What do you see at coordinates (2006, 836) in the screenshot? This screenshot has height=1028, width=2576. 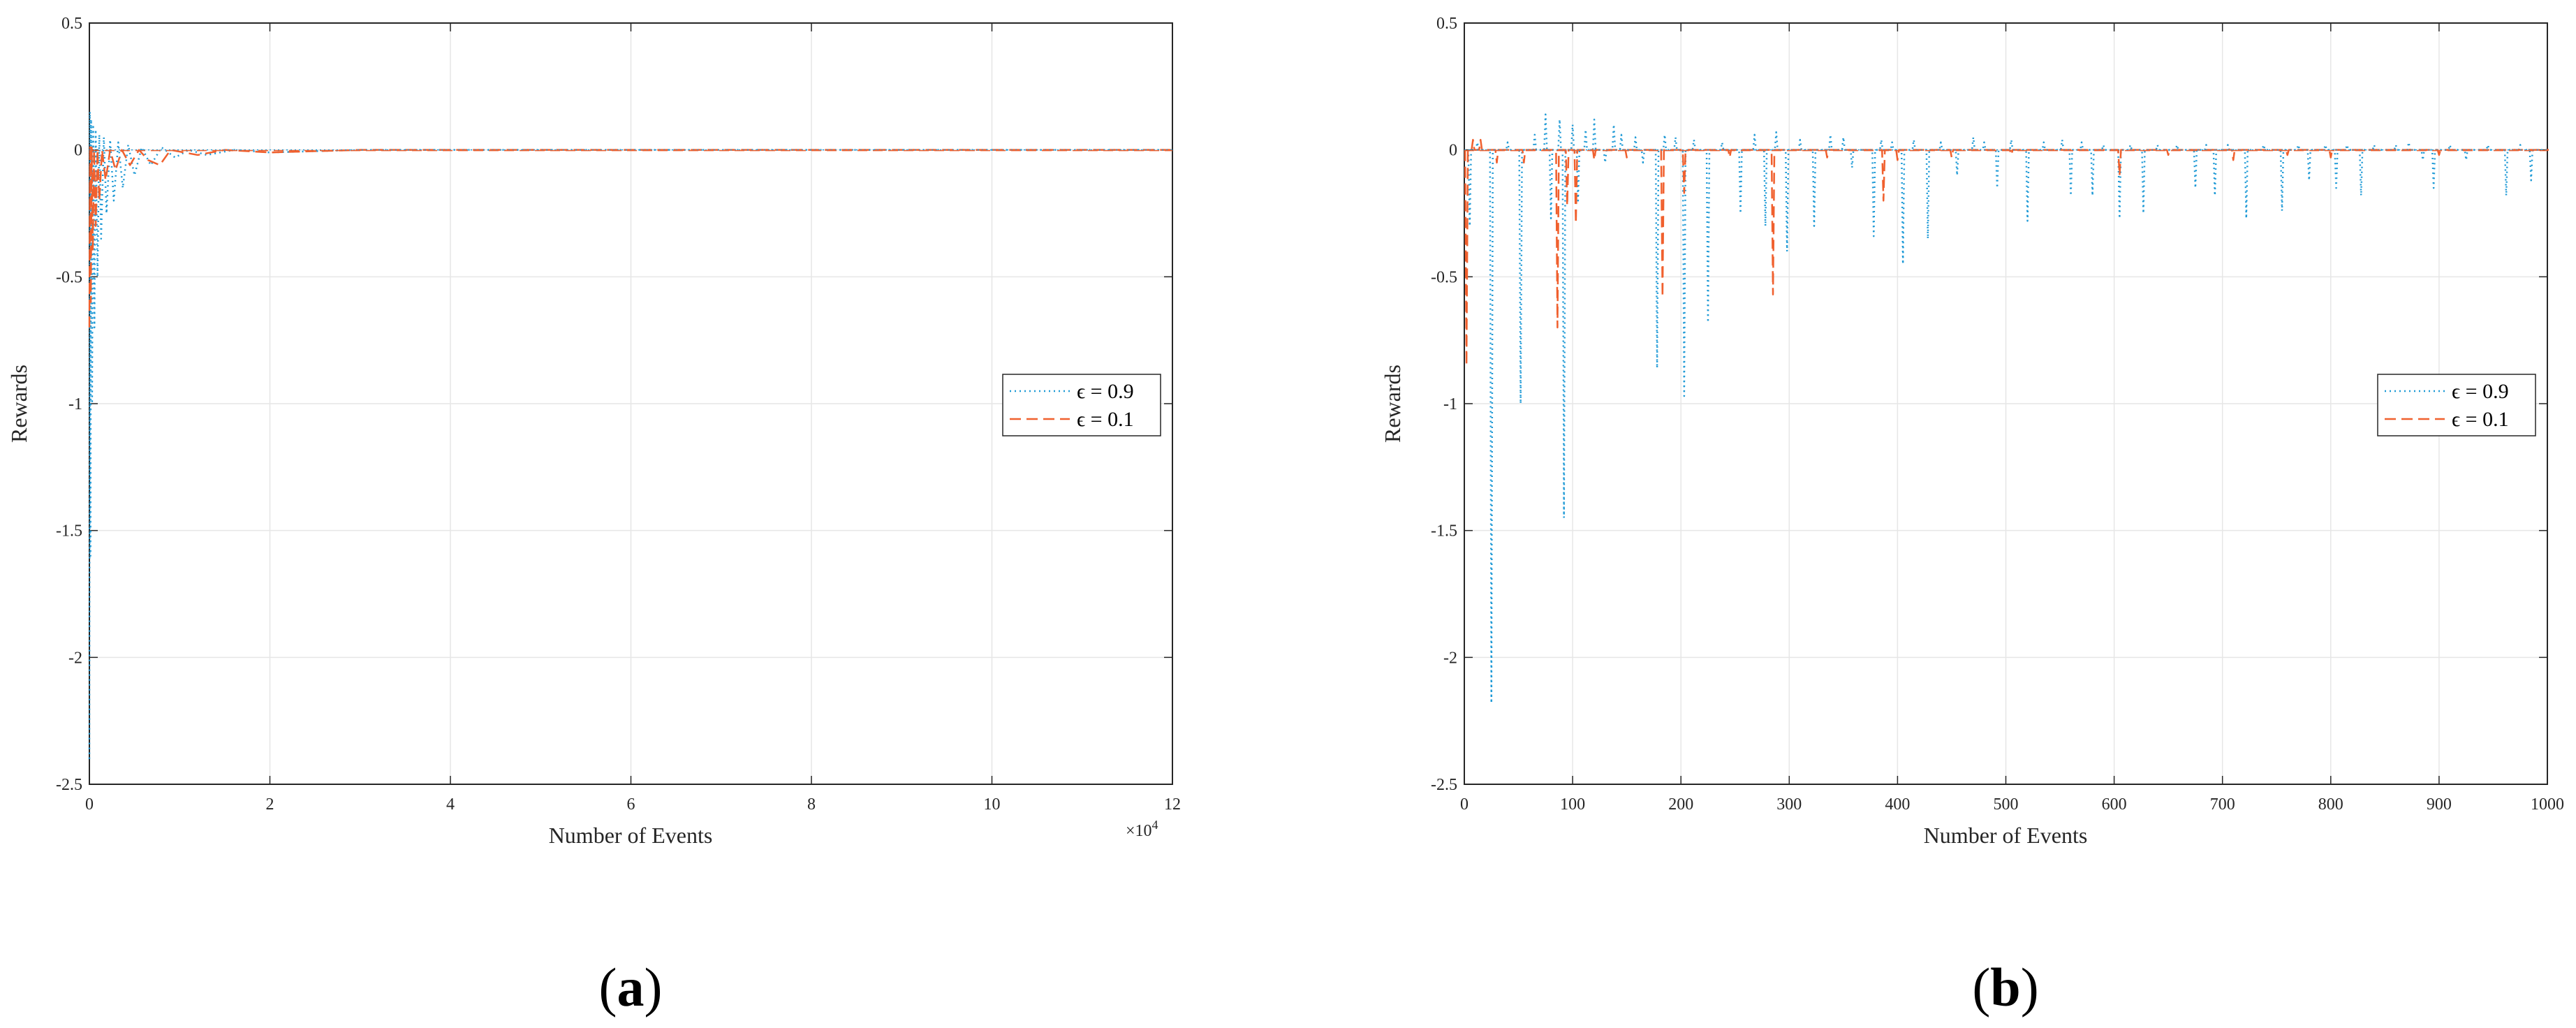 I see `panel-b-x-axis-title: Number of Events` at bounding box center [2006, 836].